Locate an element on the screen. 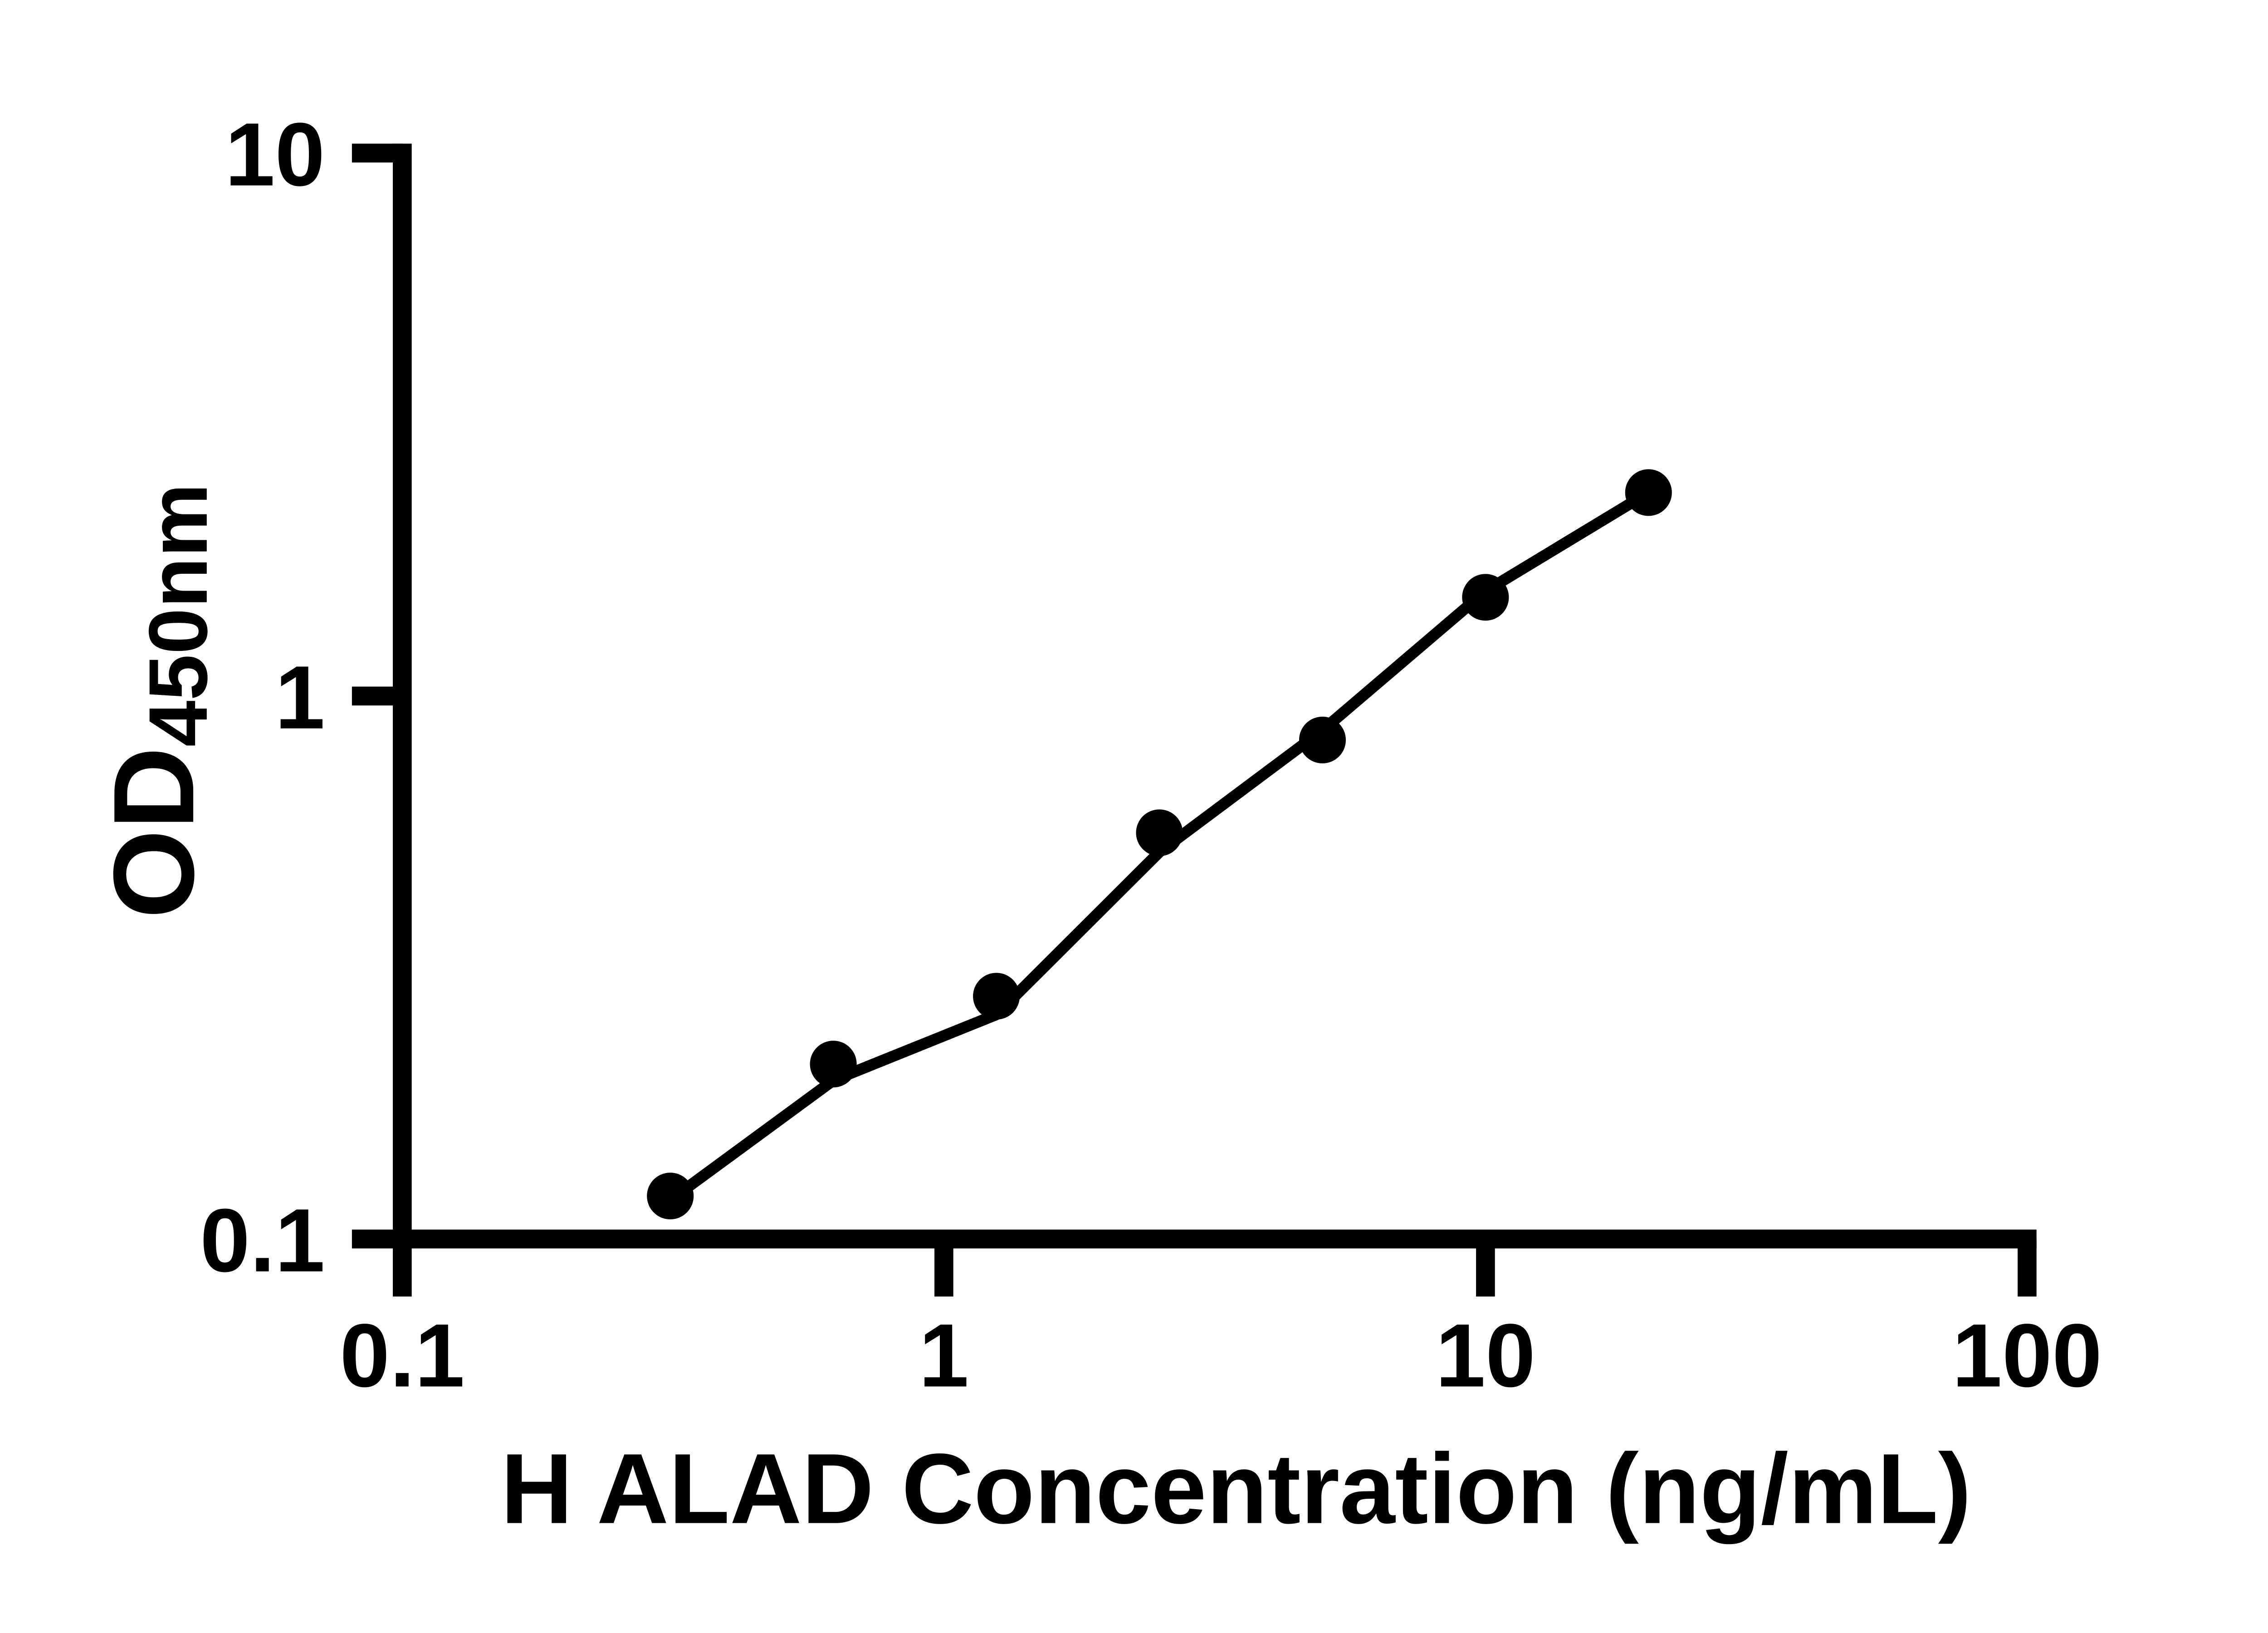  x-tick-label: 10 is located at coordinates (1485, 1355).